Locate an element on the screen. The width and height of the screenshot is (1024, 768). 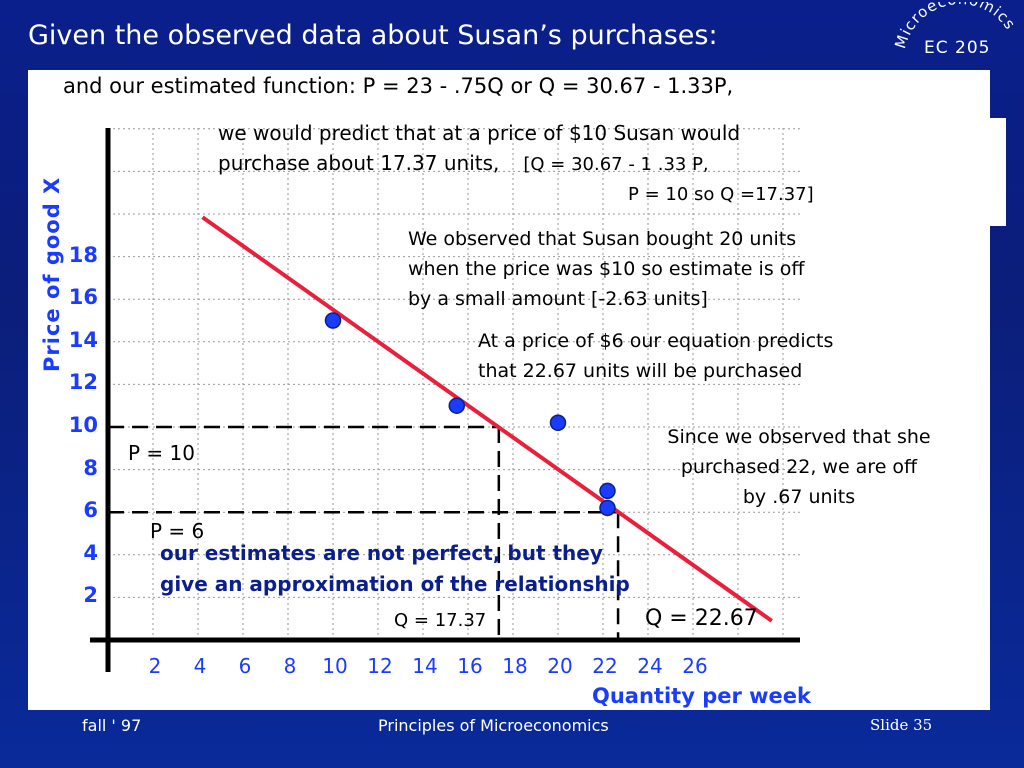
y-axis-label: Price of good X is located at coordinates (52, 274).